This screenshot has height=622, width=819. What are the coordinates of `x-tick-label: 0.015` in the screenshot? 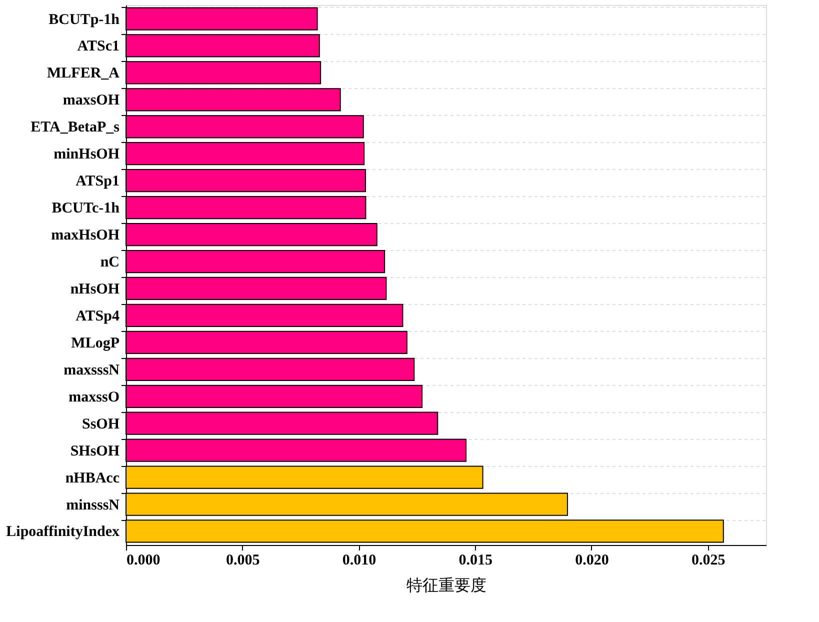 It's located at (475, 560).